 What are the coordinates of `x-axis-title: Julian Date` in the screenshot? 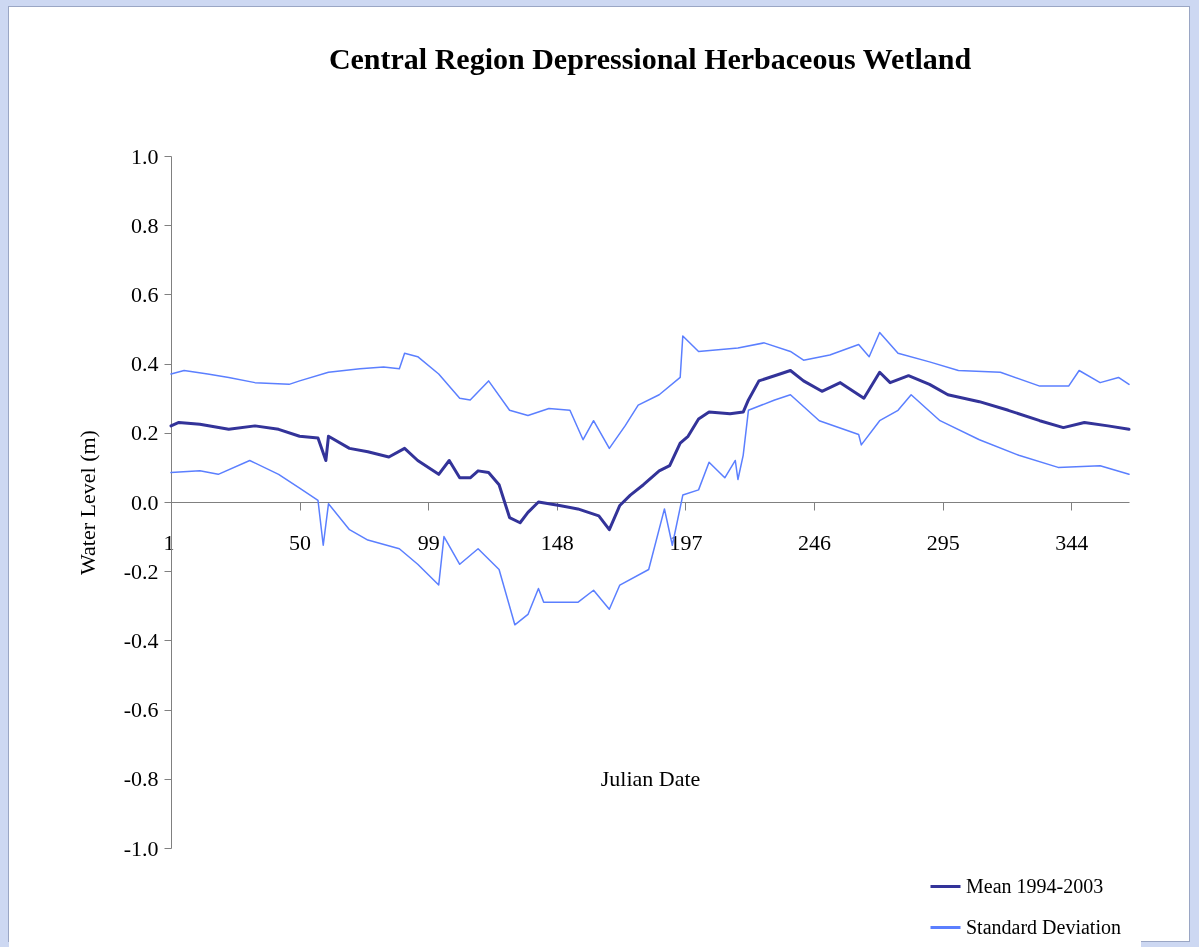 It's located at (650, 778).